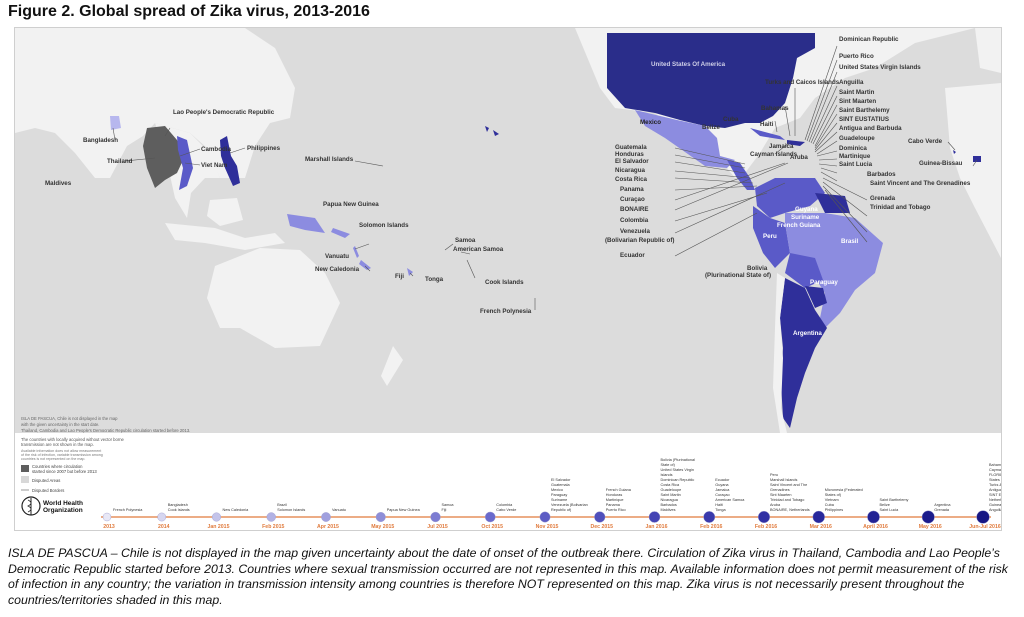  What do you see at coordinates (224, 112) in the screenshot?
I see `label-lao: Lao People's Democratic Republic` at bounding box center [224, 112].